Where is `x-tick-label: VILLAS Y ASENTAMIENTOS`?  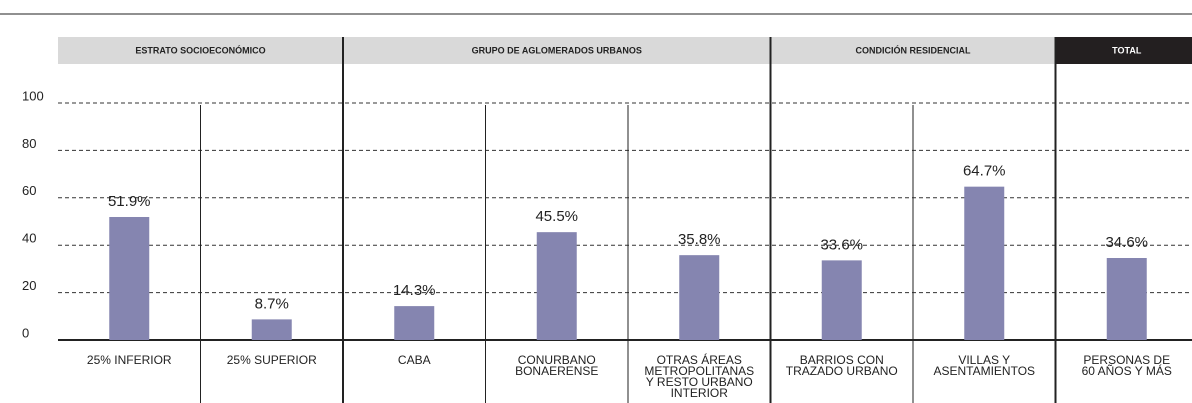 x-tick-label: VILLAS Y ASENTAMIENTOS is located at coordinates (984, 365).